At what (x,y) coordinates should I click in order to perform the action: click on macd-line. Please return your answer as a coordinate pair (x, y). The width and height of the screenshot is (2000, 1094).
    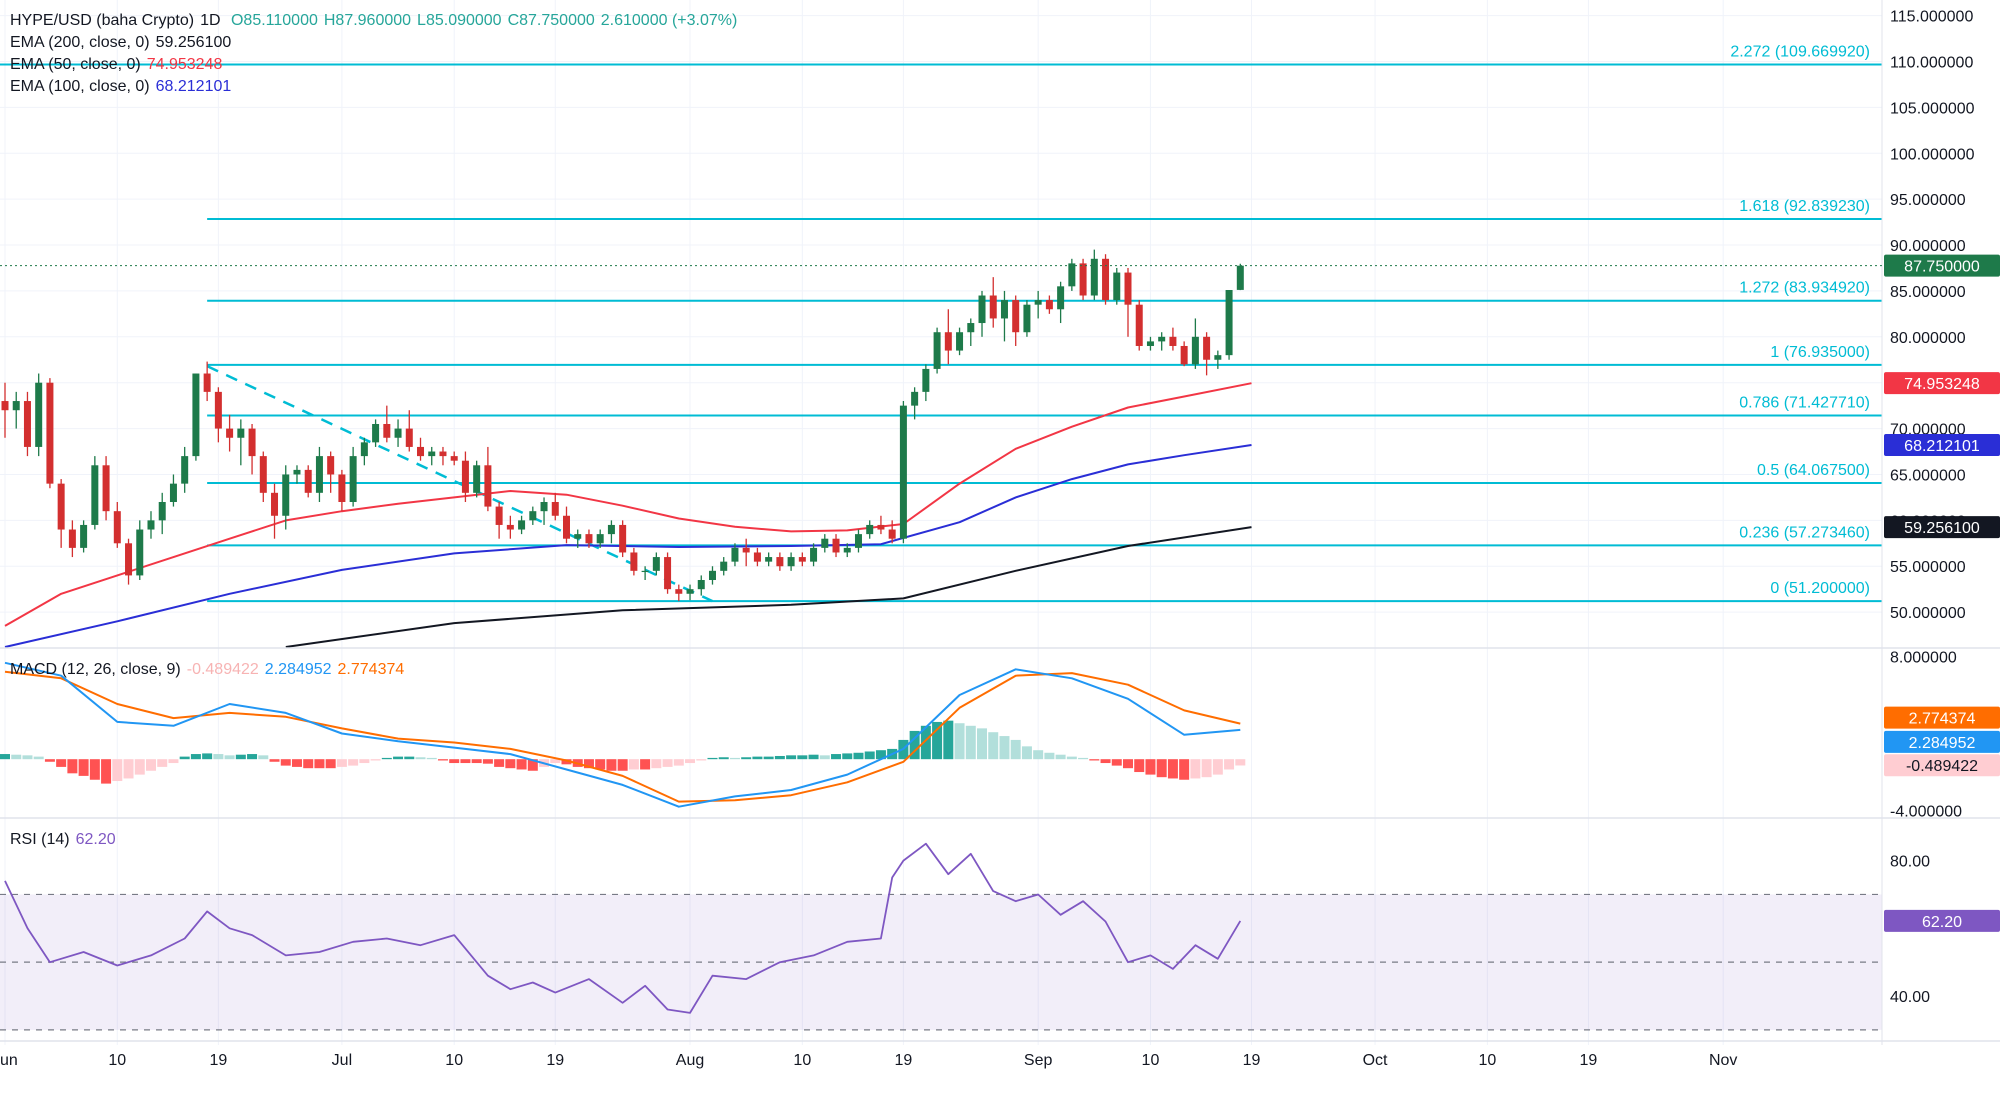
    Looking at the image, I should click on (622, 734).